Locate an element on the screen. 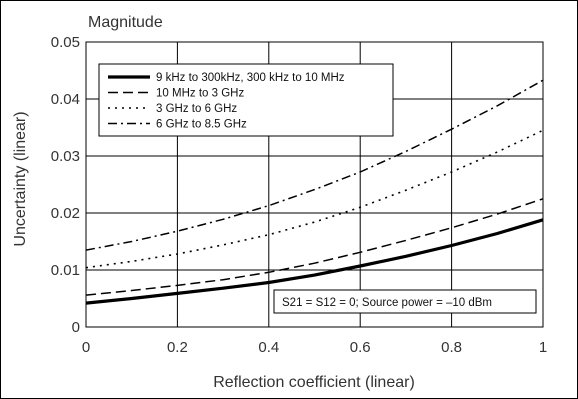  legend-label: 3 GHz to 6 GHz is located at coordinates (196, 109).